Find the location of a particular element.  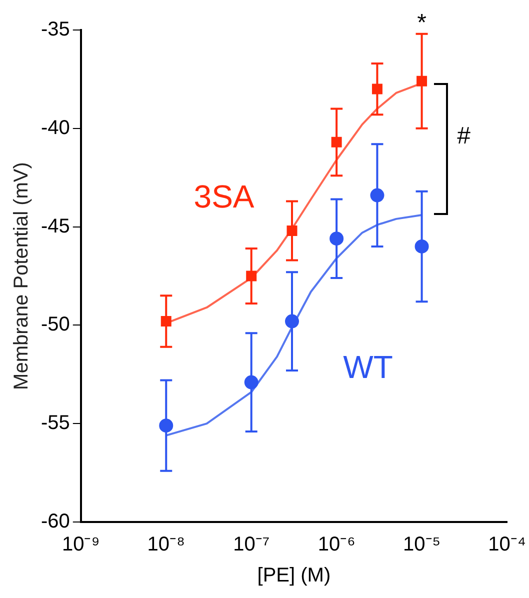

x-tick-label: 10⁻⁸ is located at coordinates (166, 545).